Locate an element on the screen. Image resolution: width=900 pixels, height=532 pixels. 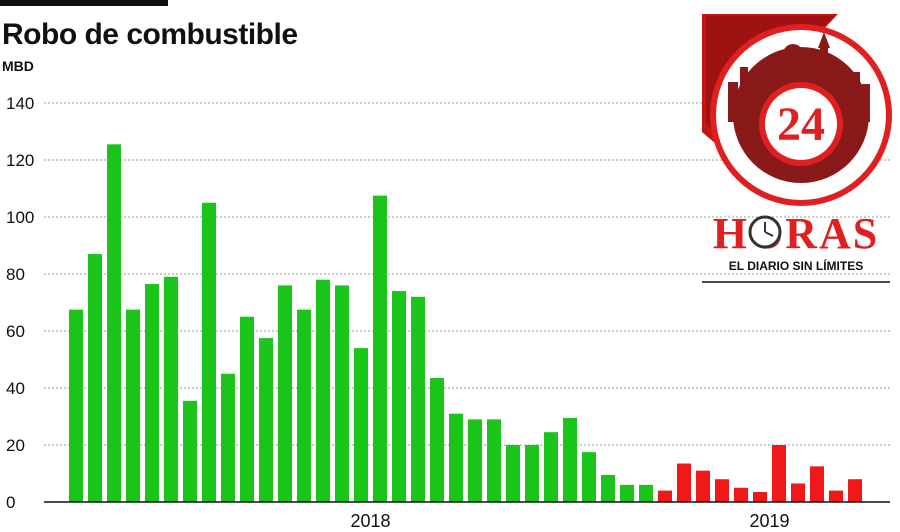
unit-label: MBD is located at coordinates (18, 66).